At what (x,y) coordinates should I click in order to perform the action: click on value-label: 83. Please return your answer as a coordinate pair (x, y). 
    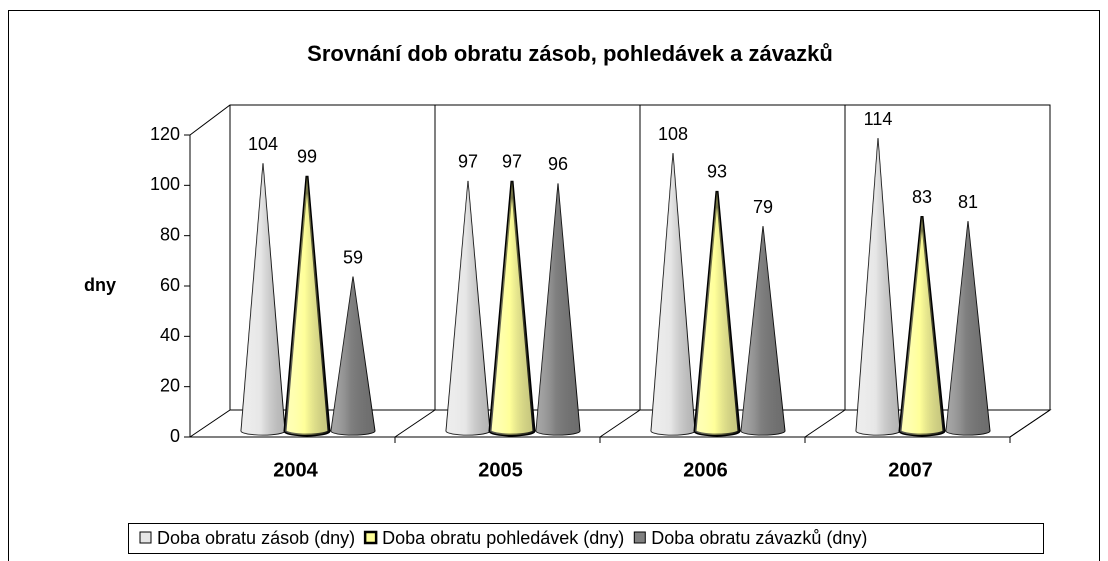
    Looking at the image, I should click on (922, 197).